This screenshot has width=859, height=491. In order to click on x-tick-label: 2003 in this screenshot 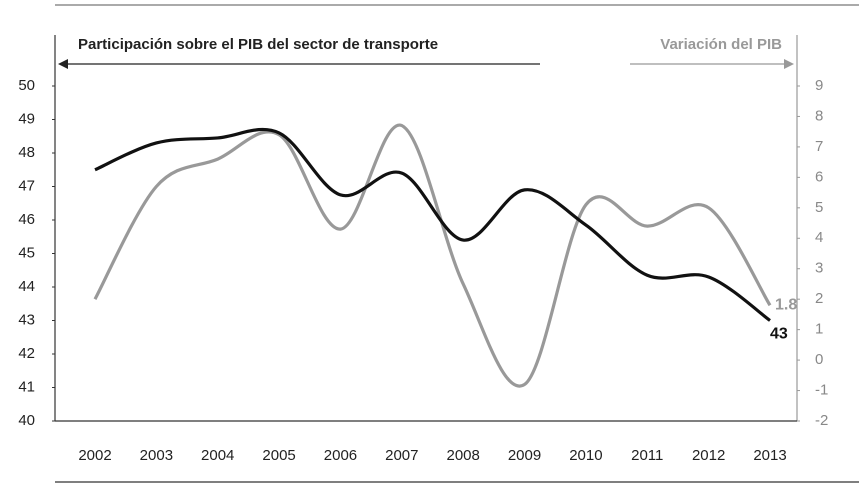, I will do `click(156, 455)`.